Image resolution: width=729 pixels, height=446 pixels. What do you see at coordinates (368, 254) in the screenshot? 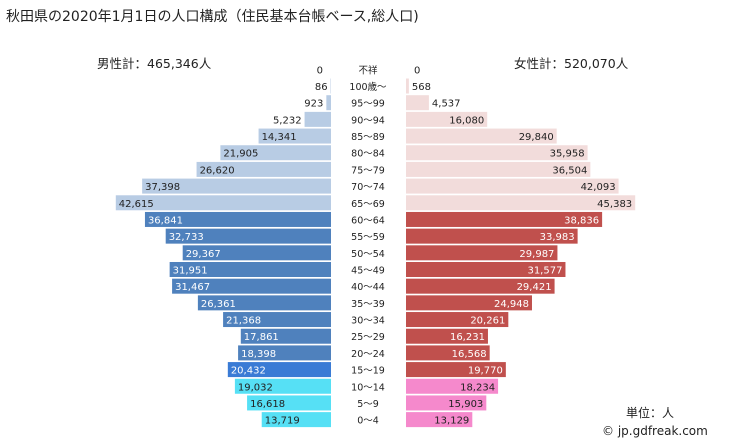
I see `age-category-label: 50～54` at bounding box center [368, 254].